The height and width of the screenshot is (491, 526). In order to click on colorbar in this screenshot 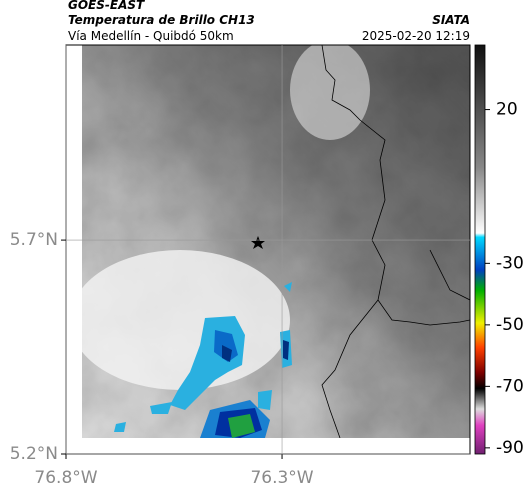, I will do `click(480, 249)`.